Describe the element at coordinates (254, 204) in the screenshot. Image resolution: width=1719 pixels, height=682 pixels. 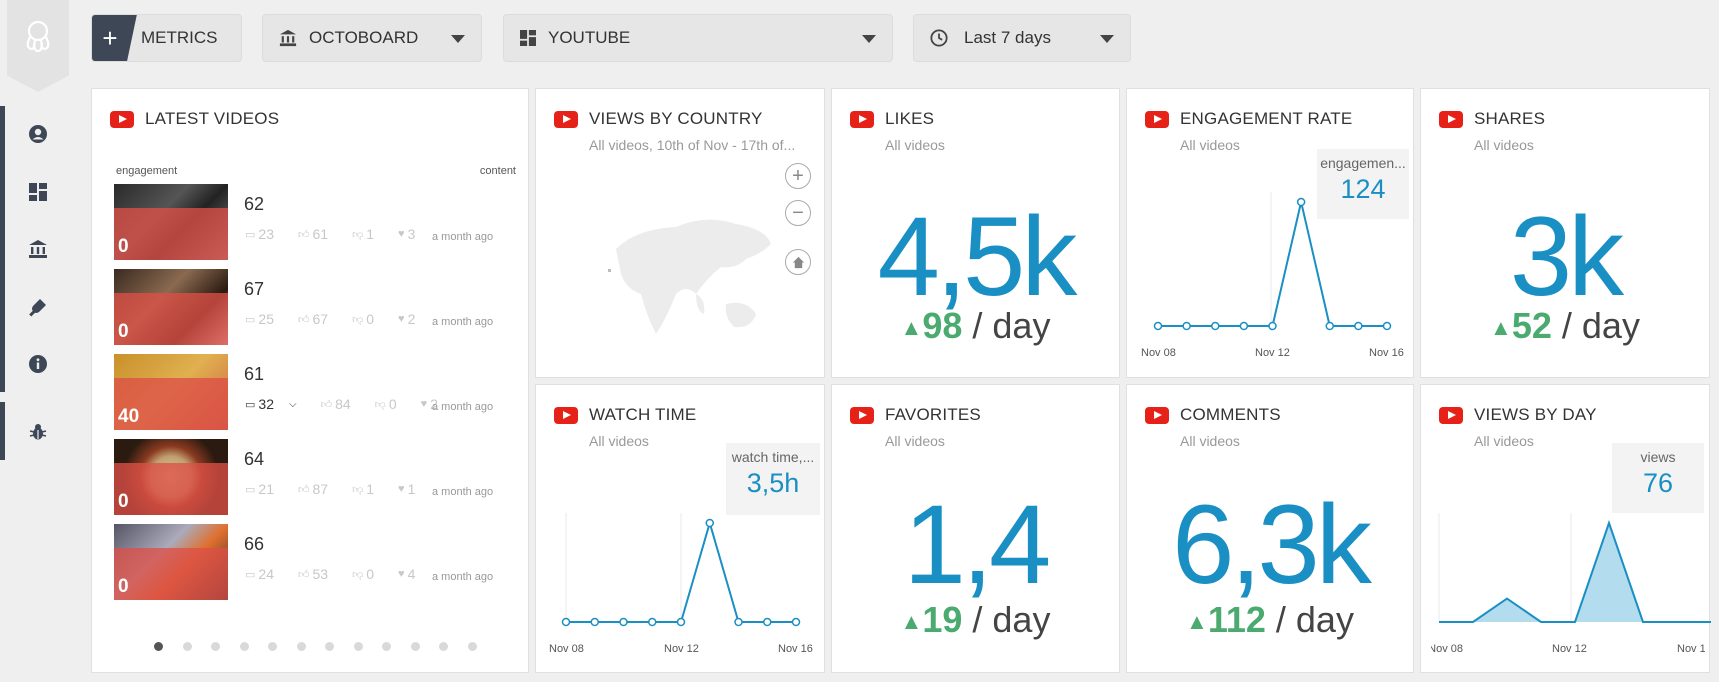
I see `video-title: 62` at that location.